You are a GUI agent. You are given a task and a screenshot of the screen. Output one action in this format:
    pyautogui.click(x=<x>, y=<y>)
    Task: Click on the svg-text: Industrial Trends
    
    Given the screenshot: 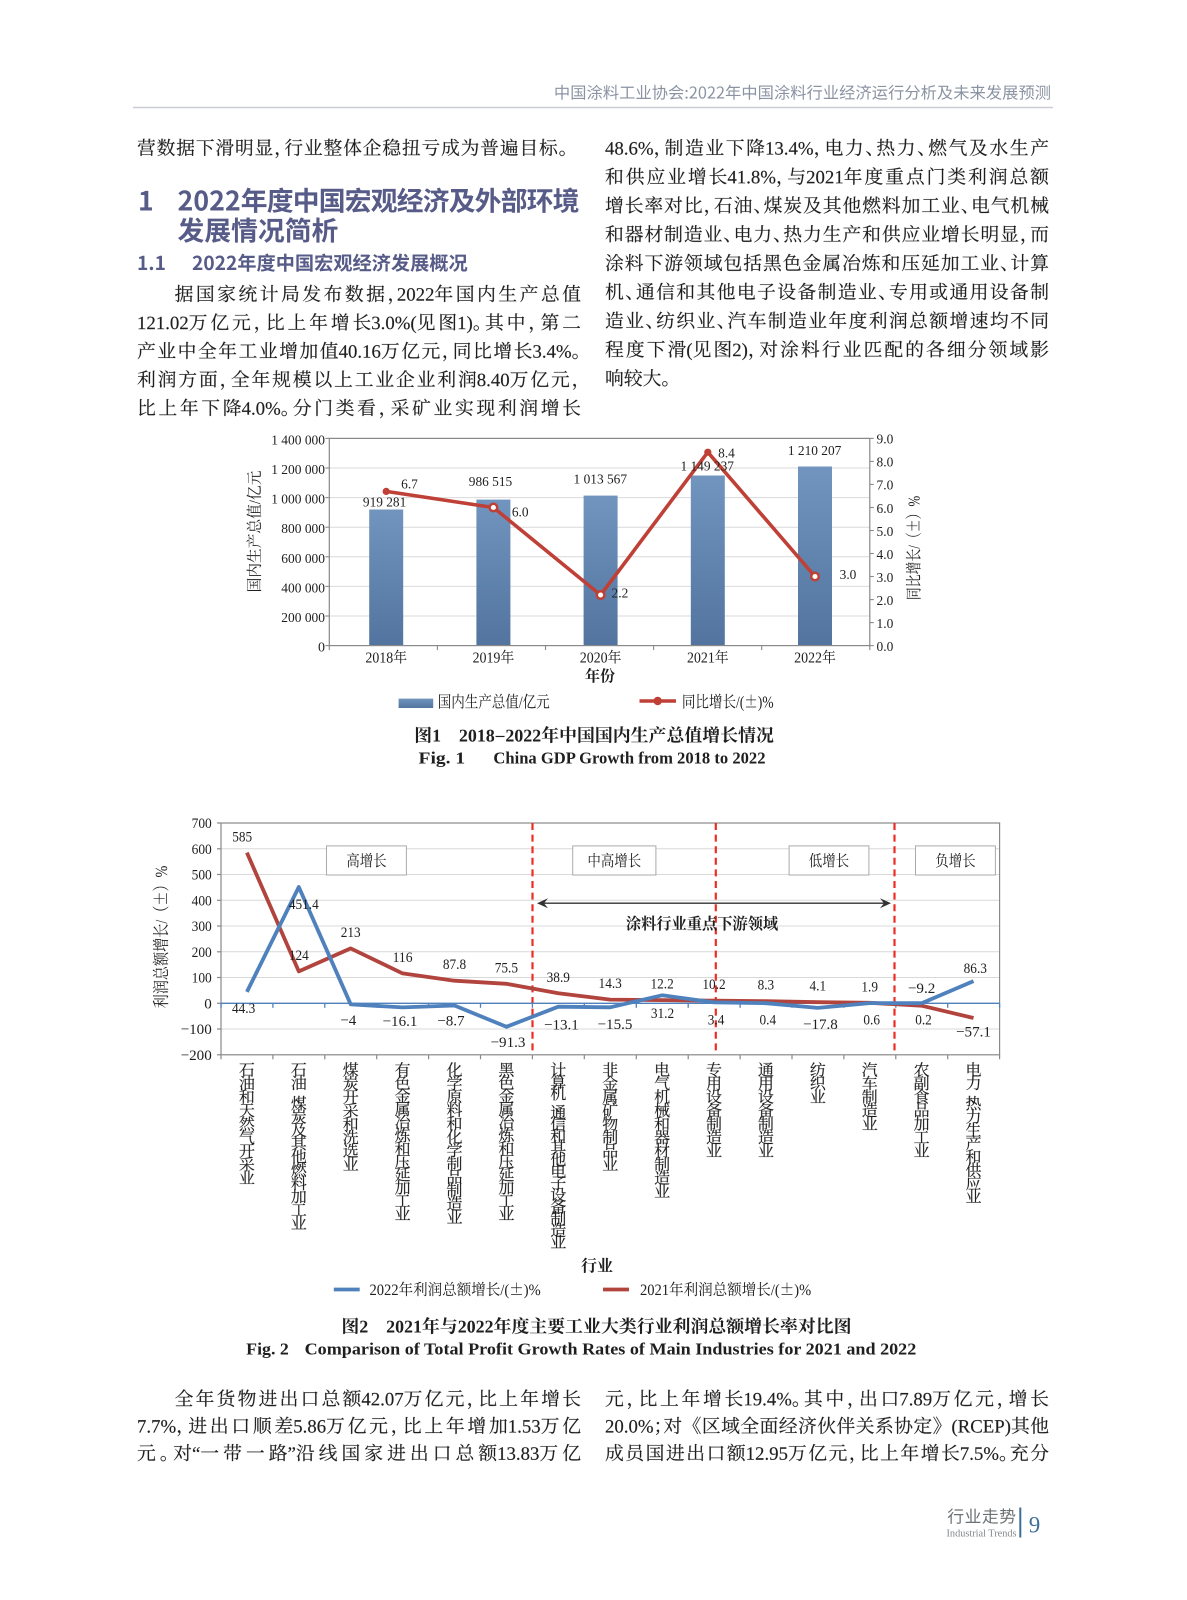 What is the action you would take?
    pyautogui.click(x=982, y=1534)
    